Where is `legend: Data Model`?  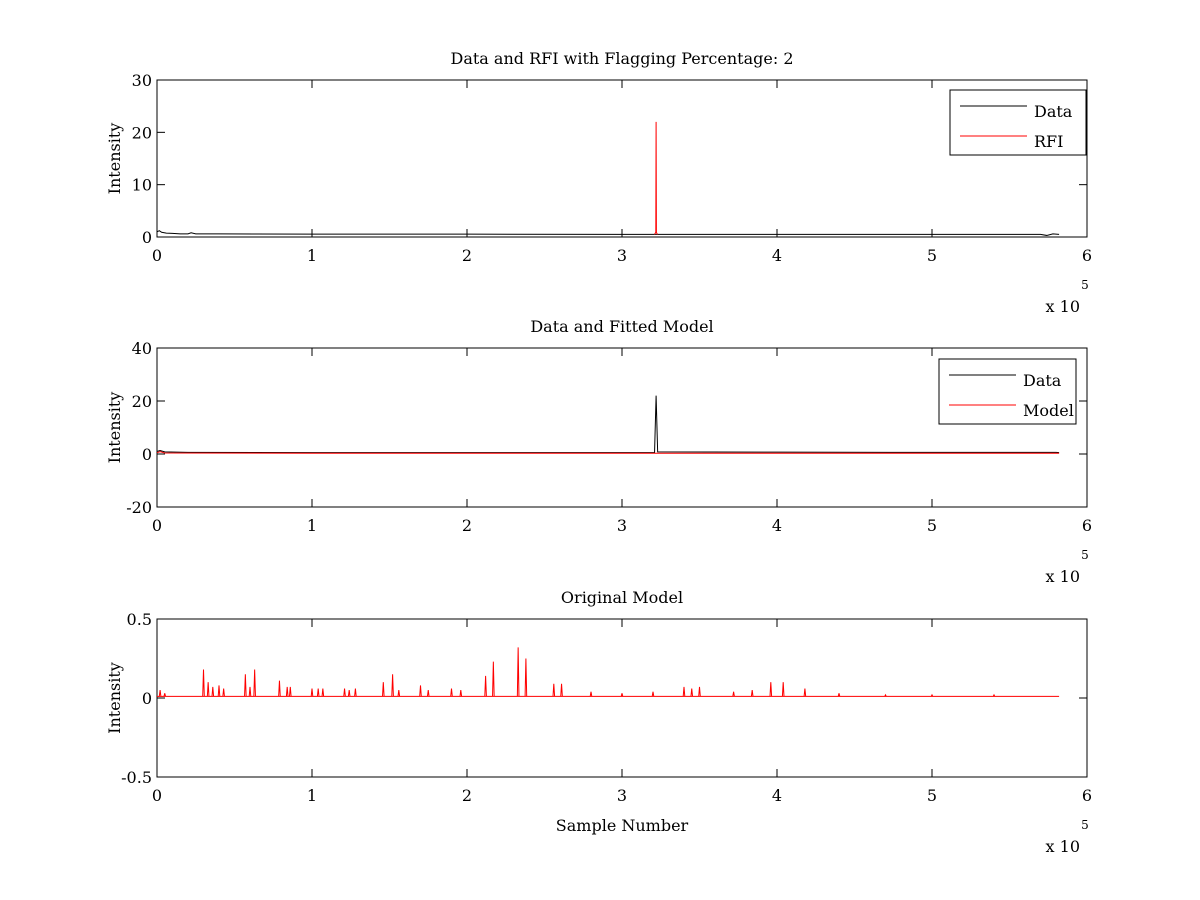 legend: Data Model is located at coordinates (1007, 391).